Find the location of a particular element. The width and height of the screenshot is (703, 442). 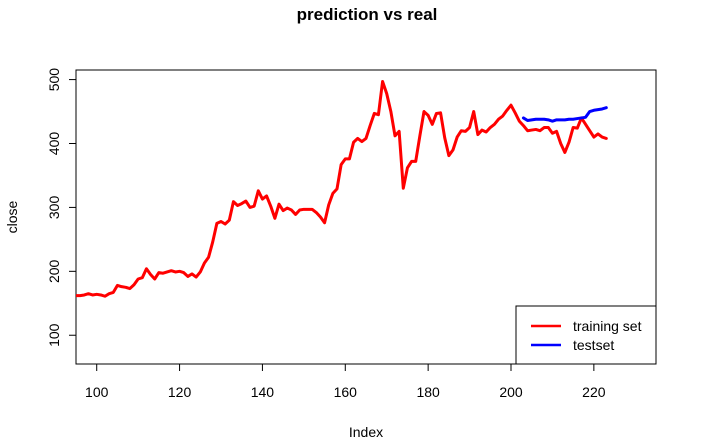

x-axis-label: Index is located at coordinates (366, 432).